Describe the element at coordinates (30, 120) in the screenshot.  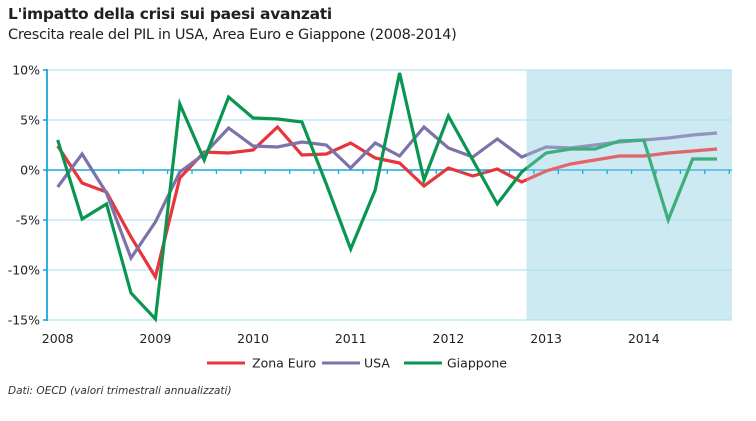
I see `y-tick-label: 5%` at that location.